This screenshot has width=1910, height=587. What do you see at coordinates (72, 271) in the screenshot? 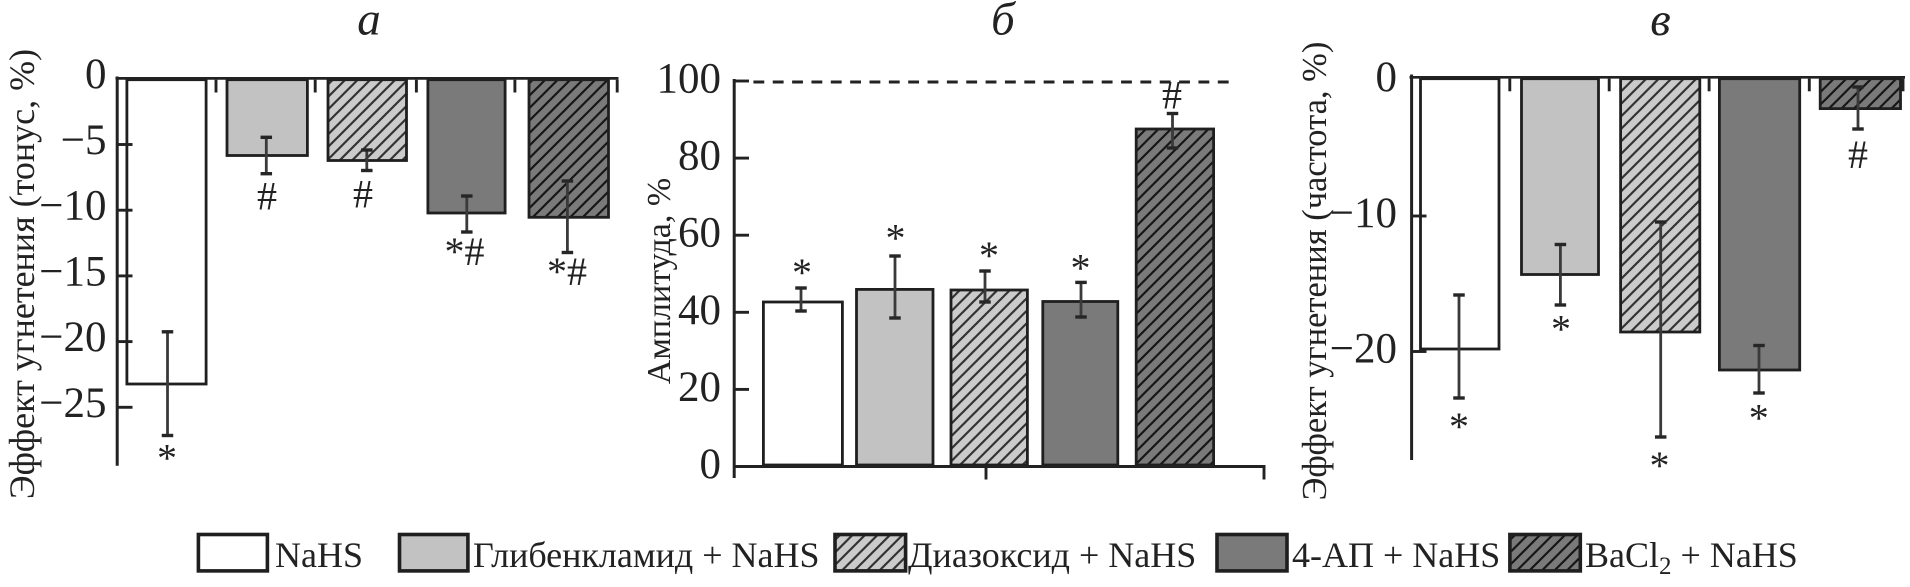
I see `svg-text: −15` at bounding box center [72, 271].